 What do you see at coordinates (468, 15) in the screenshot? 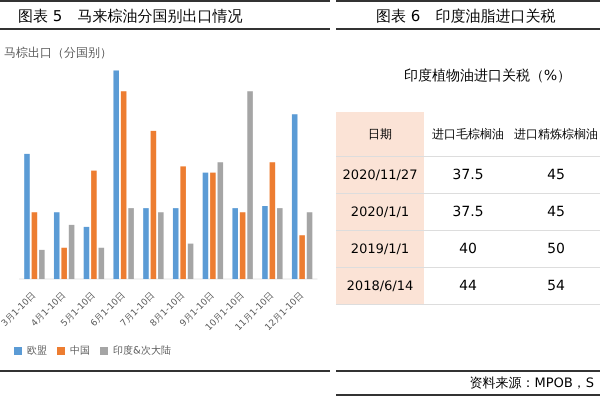
I see `text: 图表 6 印度油脂进口关税` at bounding box center [468, 15].